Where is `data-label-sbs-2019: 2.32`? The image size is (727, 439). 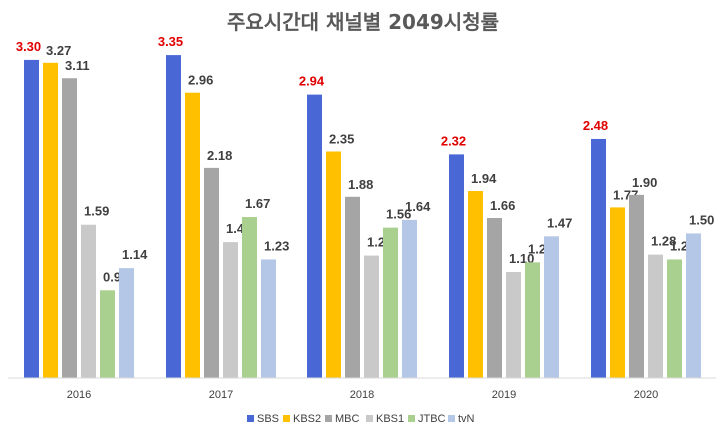
data-label-sbs-2019: 2.32 is located at coordinates (453, 140).